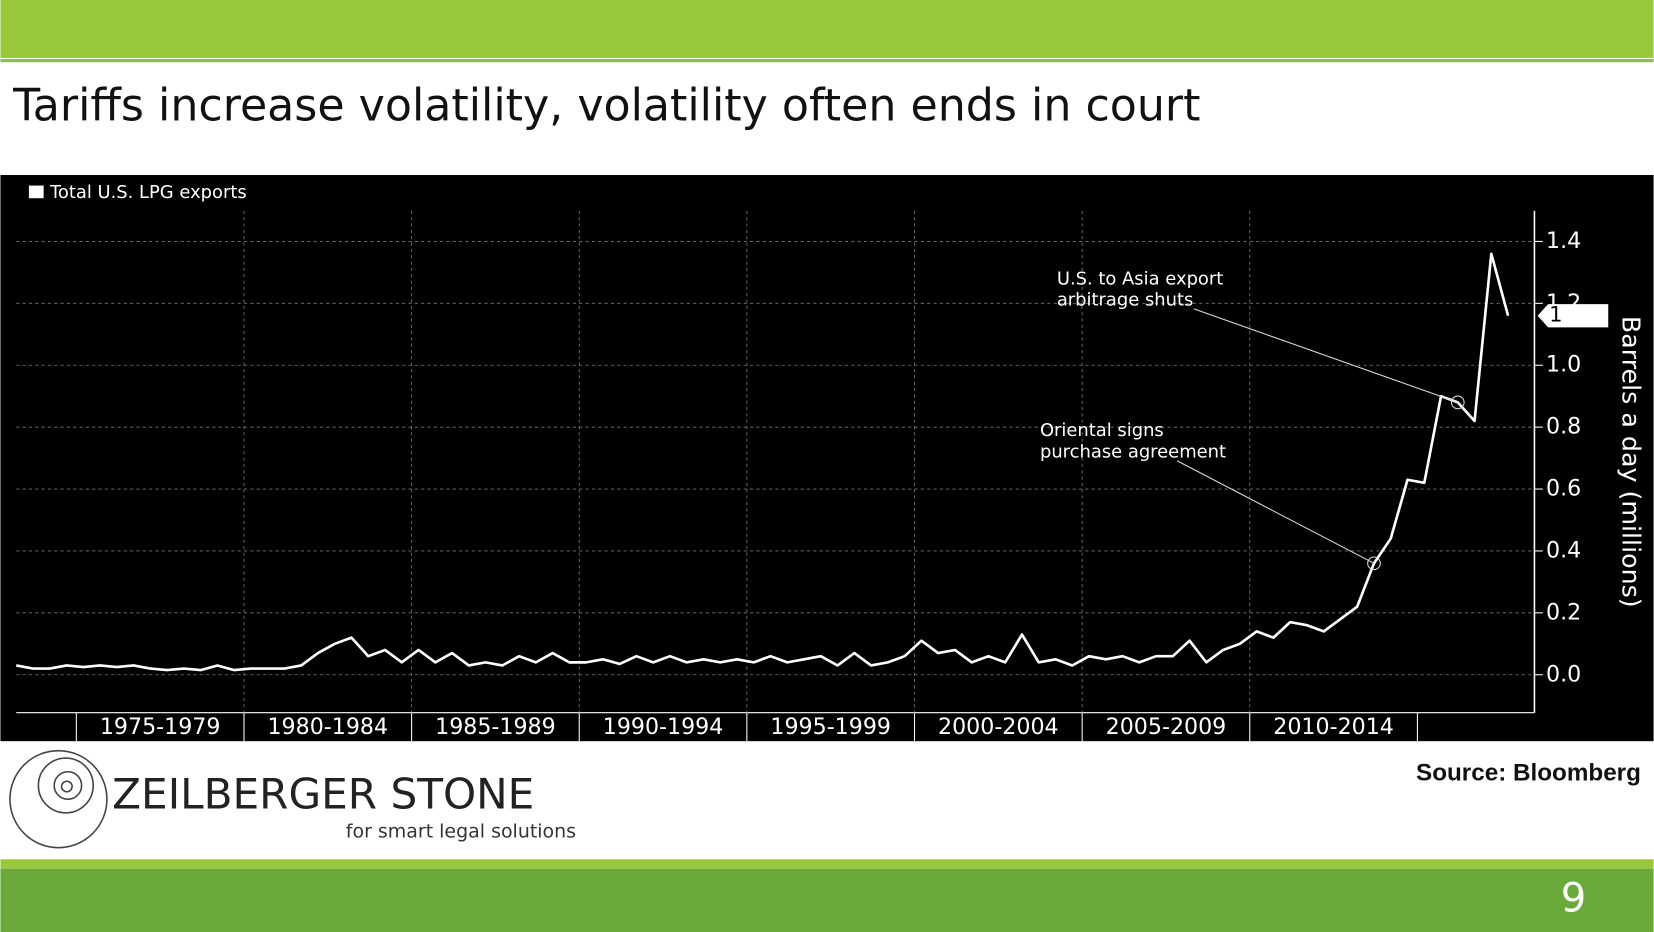  What do you see at coordinates (1573, 898) in the screenshot?
I see `page-number: 9` at bounding box center [1573, 898].